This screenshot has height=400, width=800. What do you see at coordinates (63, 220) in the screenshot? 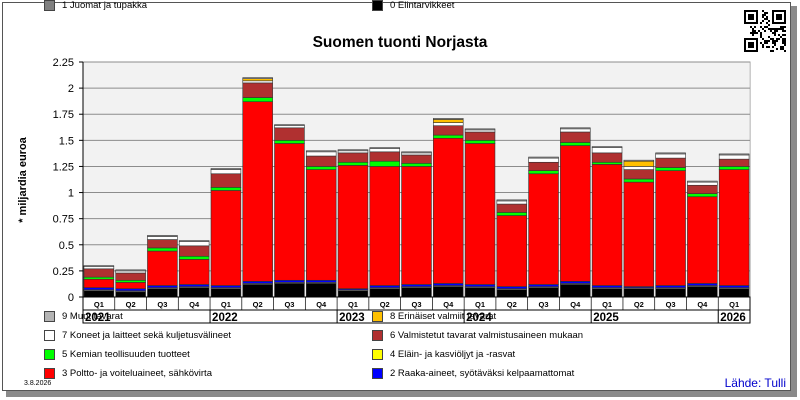
I see `y-tick-label: 0.75` at bounding box center [63, 220].